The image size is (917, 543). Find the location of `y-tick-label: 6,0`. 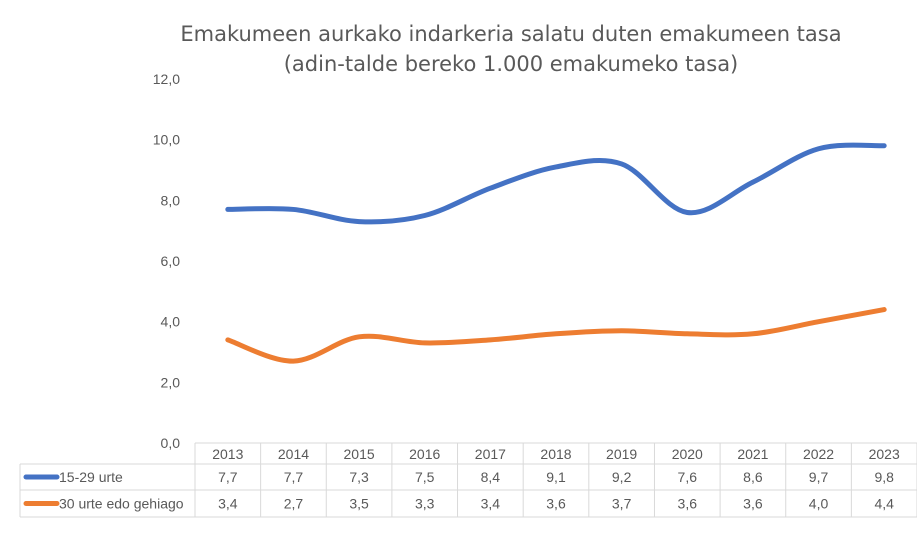

y-tick-label: 6,0 is located at coordinates (171, 261).